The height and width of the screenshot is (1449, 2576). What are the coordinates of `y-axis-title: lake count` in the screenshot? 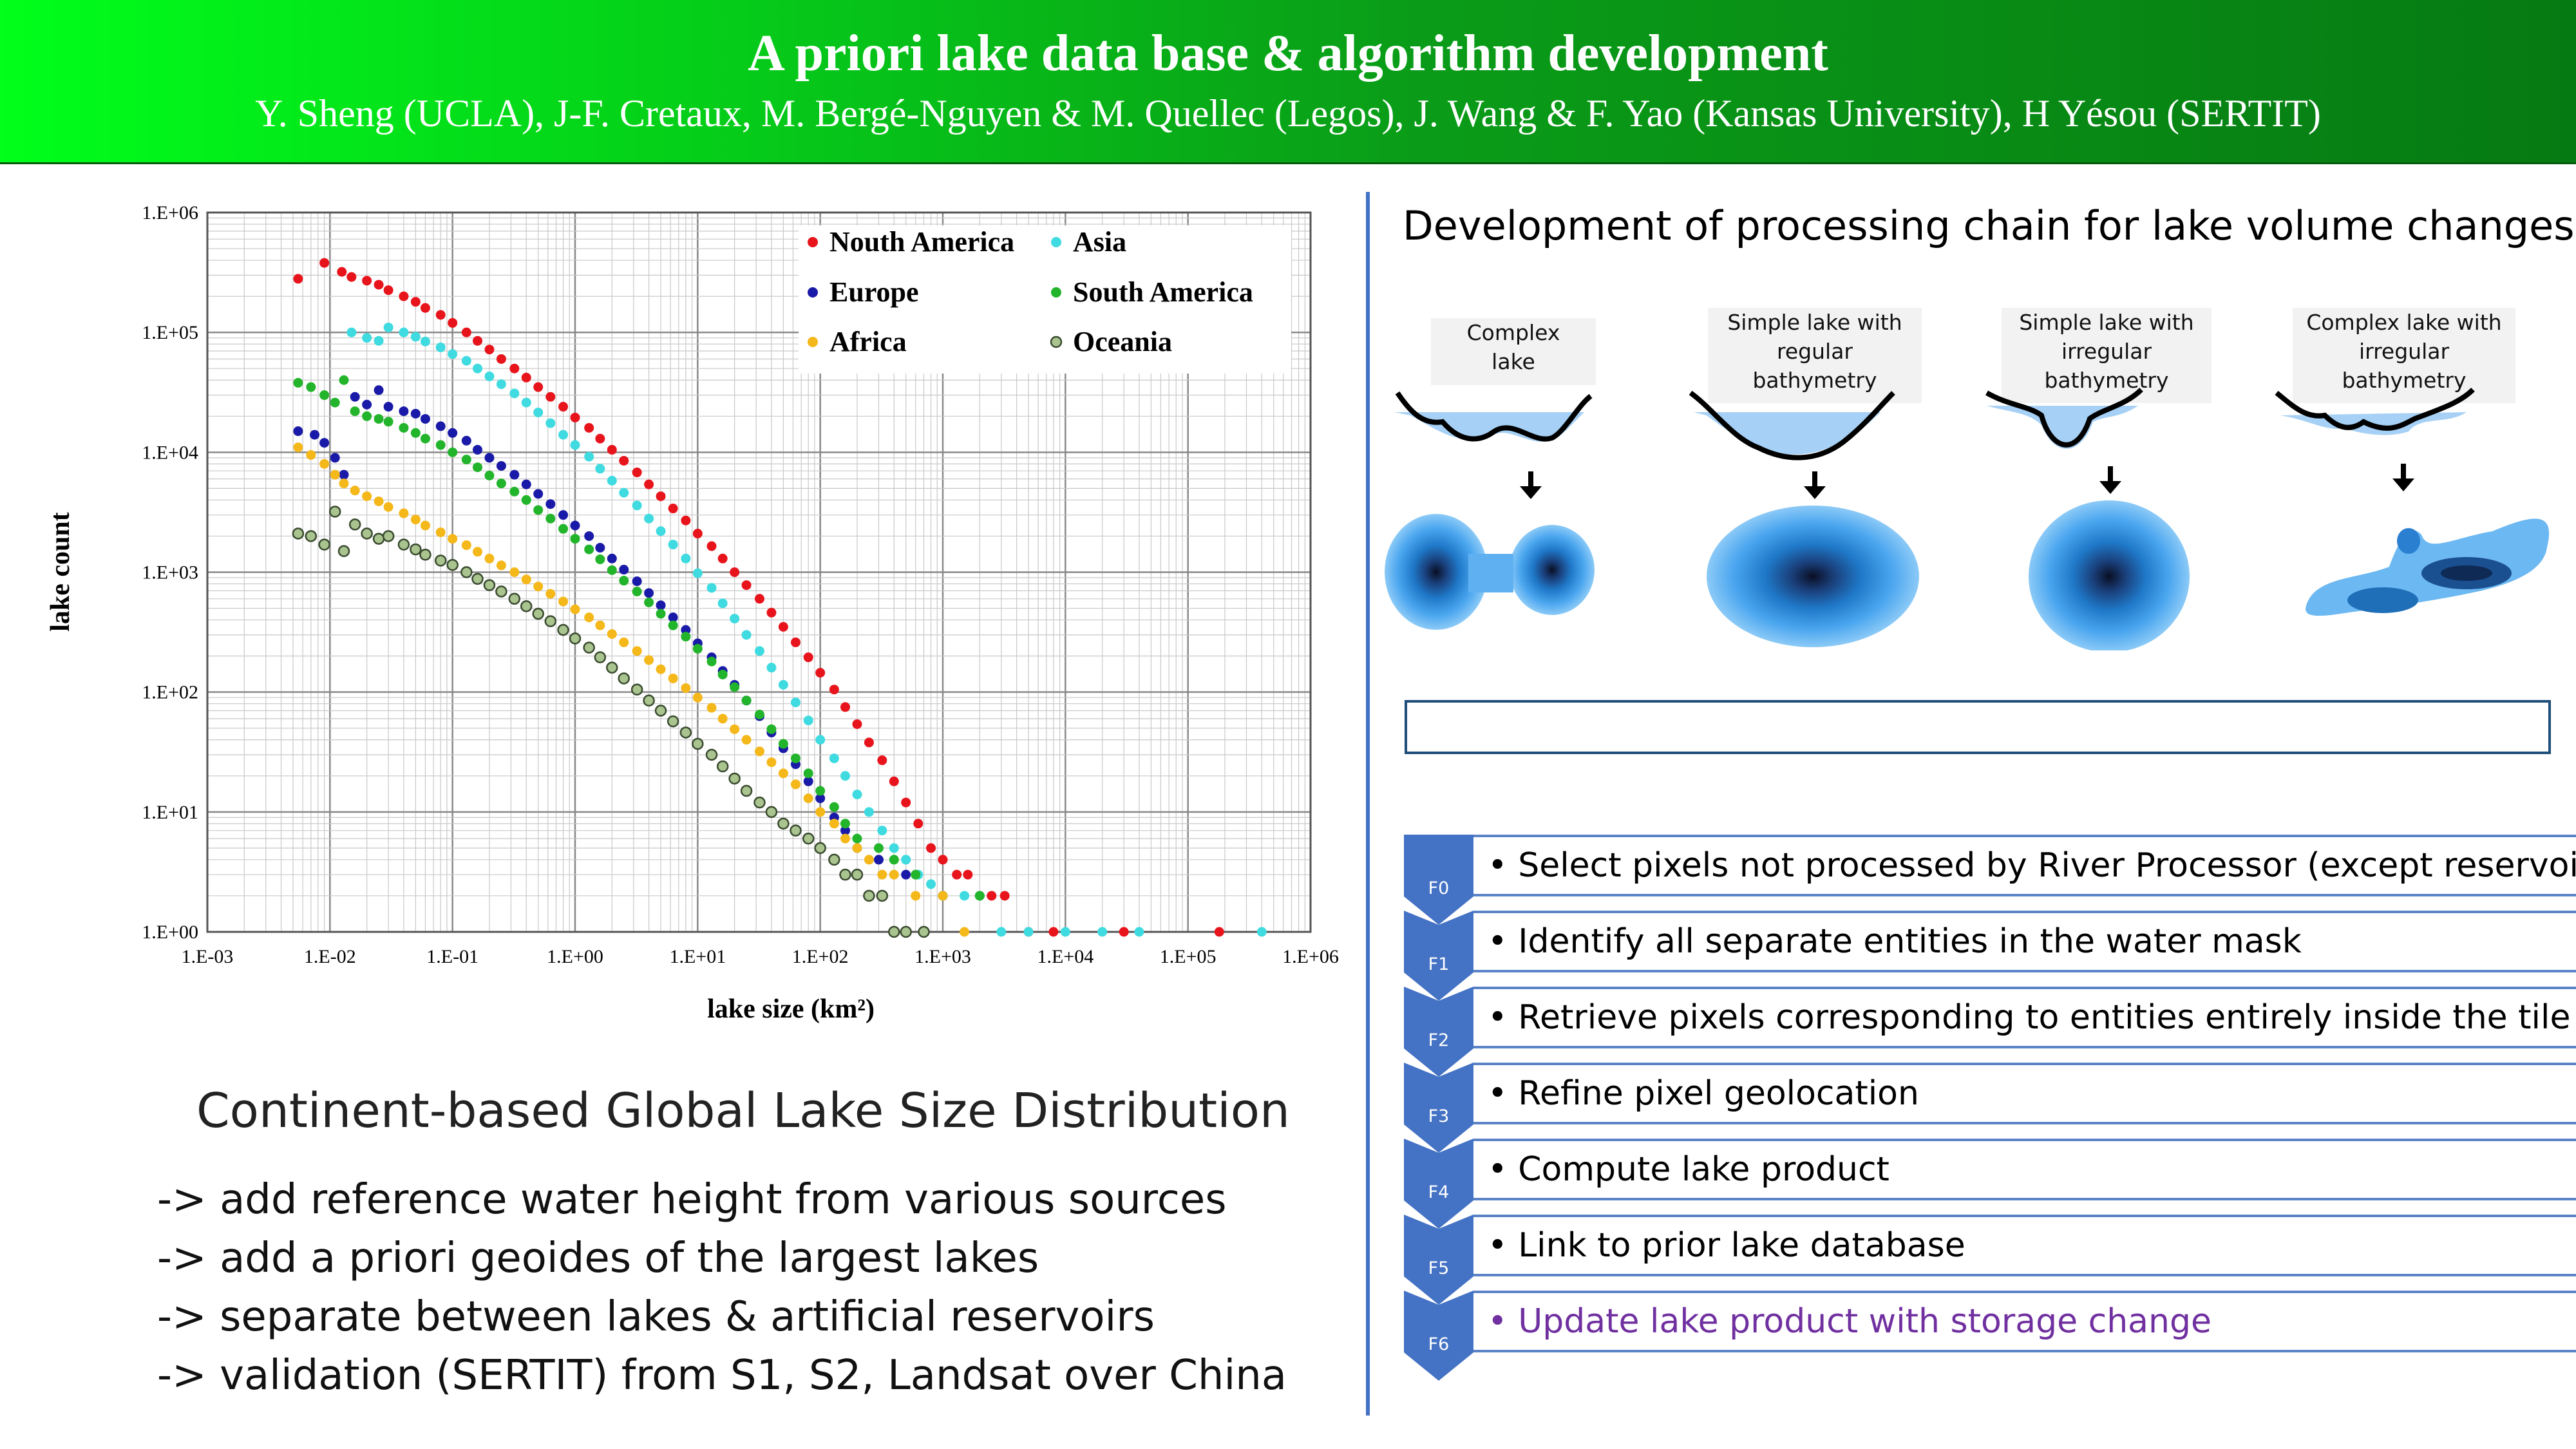 It's located at (60, 572).